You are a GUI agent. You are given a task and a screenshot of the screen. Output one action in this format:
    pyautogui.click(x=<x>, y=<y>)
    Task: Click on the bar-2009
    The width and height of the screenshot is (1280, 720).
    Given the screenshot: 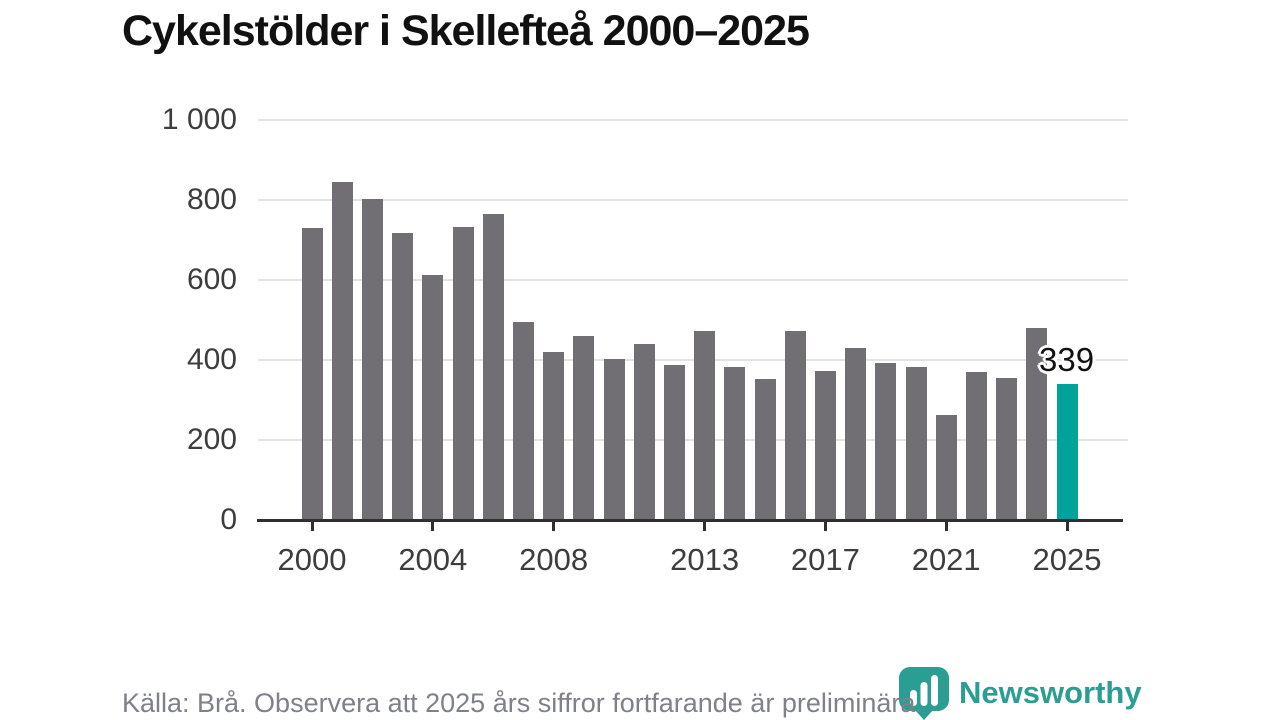 What is the action you would take?
    pyautogui.click(x=584, y=428)
    